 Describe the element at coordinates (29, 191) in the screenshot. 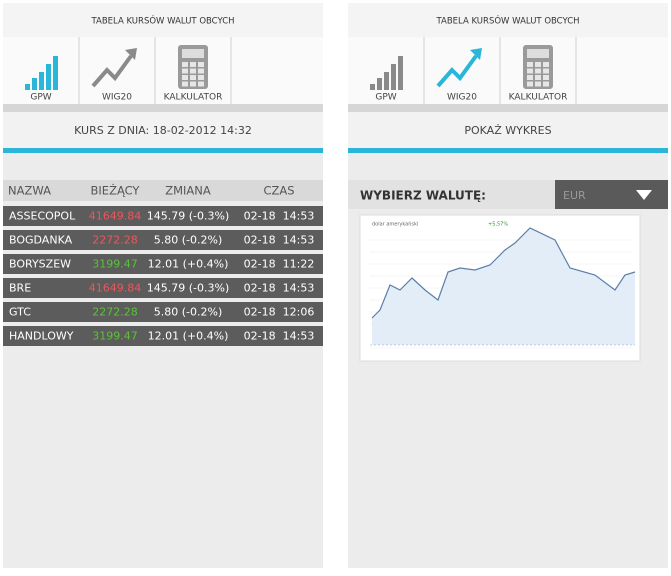

I see `column-header: NAZWA` at that location.